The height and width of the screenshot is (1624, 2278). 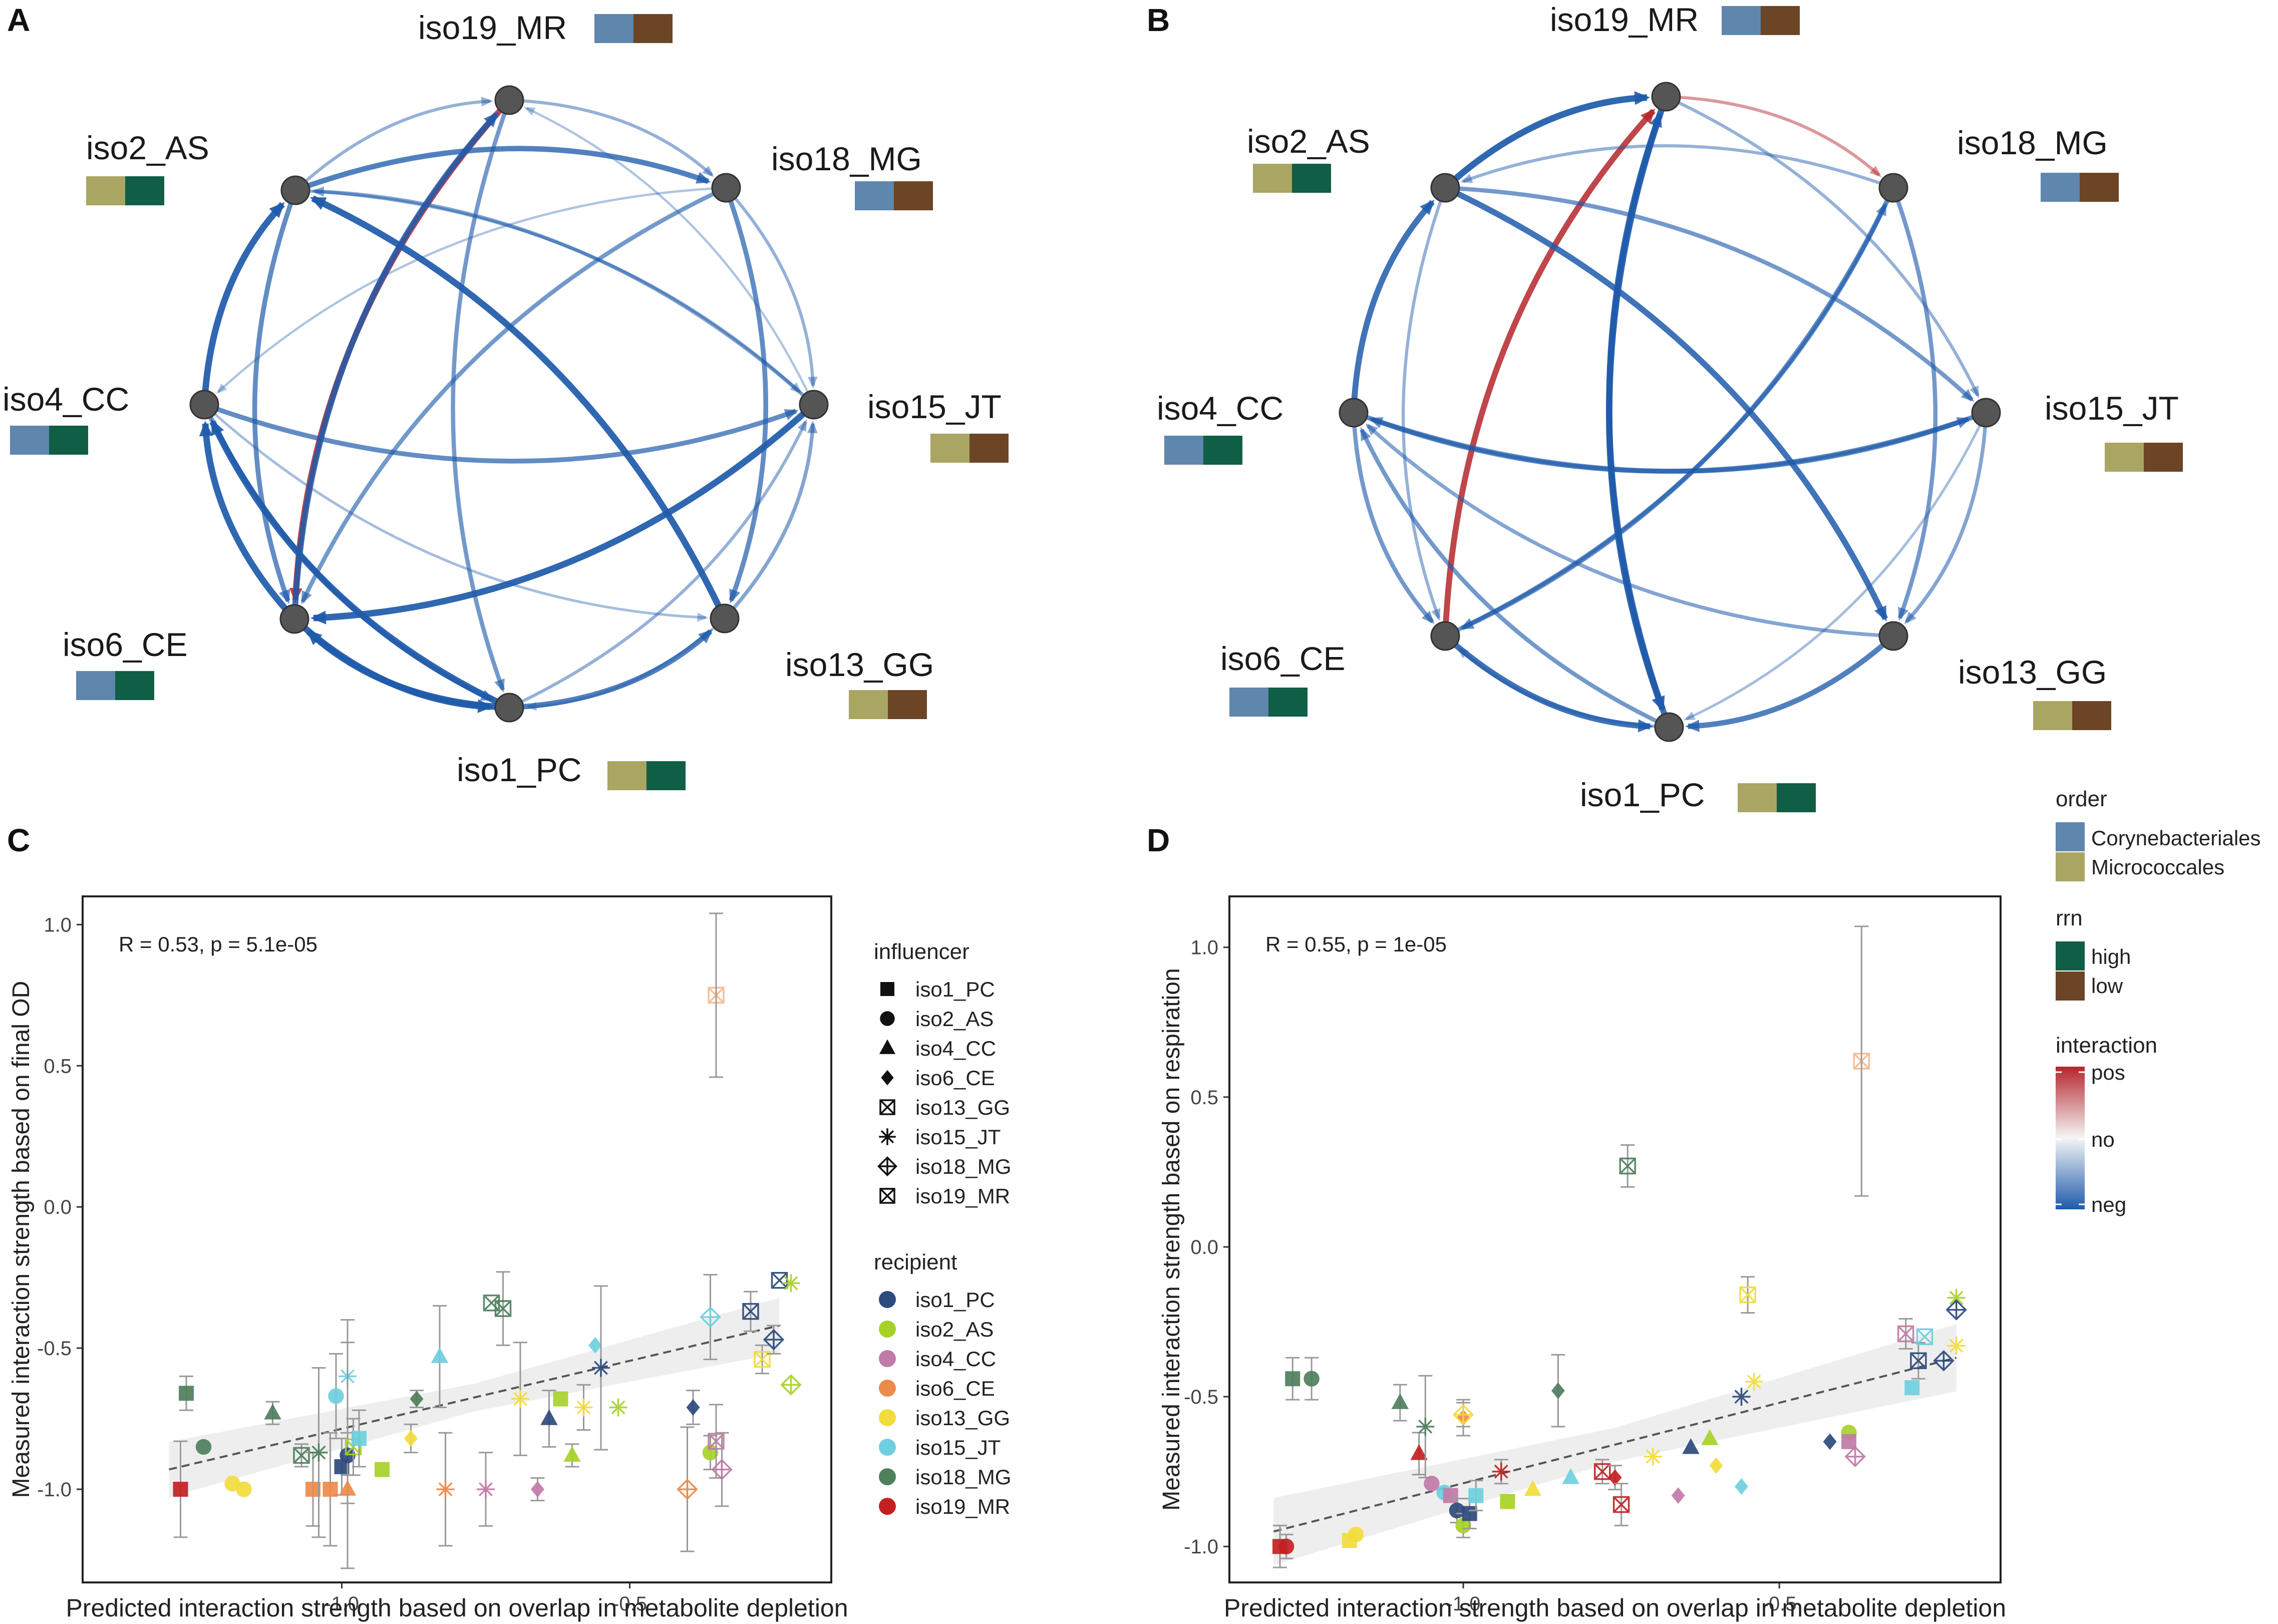 What do you see at coordinates (58, 1207) in the screenshot?
I see `y-tick-label: 0.0` at bounding box center [58, 1207].